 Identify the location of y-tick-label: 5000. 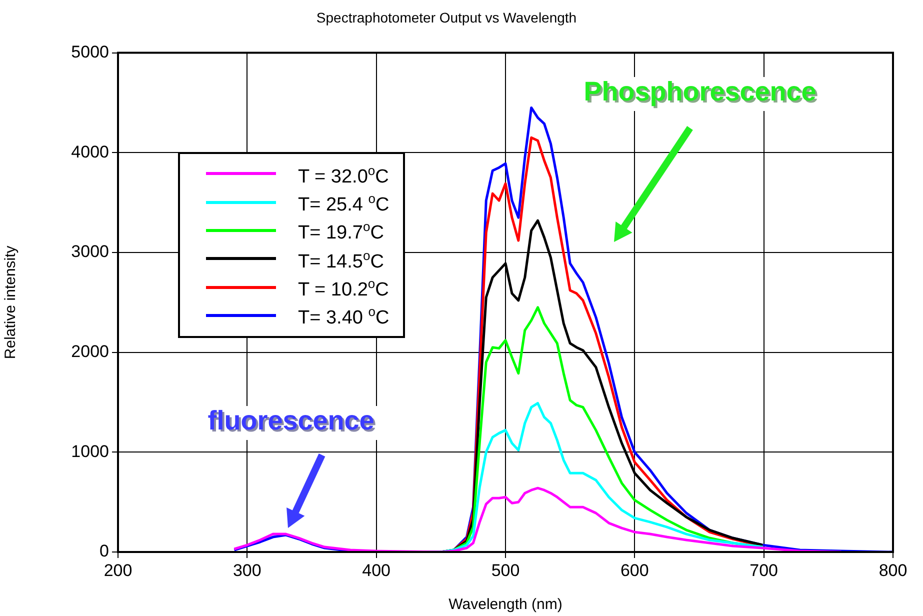
(90, 52).